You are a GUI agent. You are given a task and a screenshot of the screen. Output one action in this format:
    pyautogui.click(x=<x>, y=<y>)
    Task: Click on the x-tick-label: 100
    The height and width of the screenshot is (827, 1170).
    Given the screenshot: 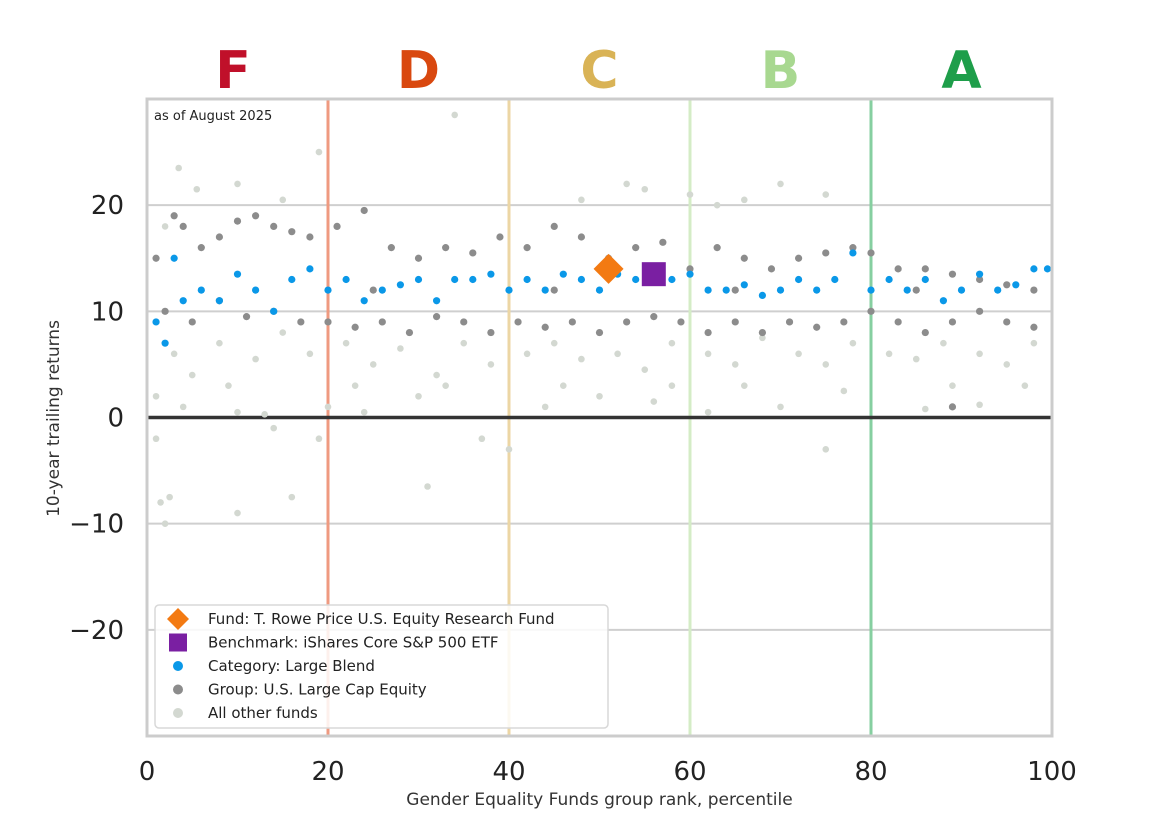 What is the action you would take?
    pyautogui.click(x=1052, y=772)
    